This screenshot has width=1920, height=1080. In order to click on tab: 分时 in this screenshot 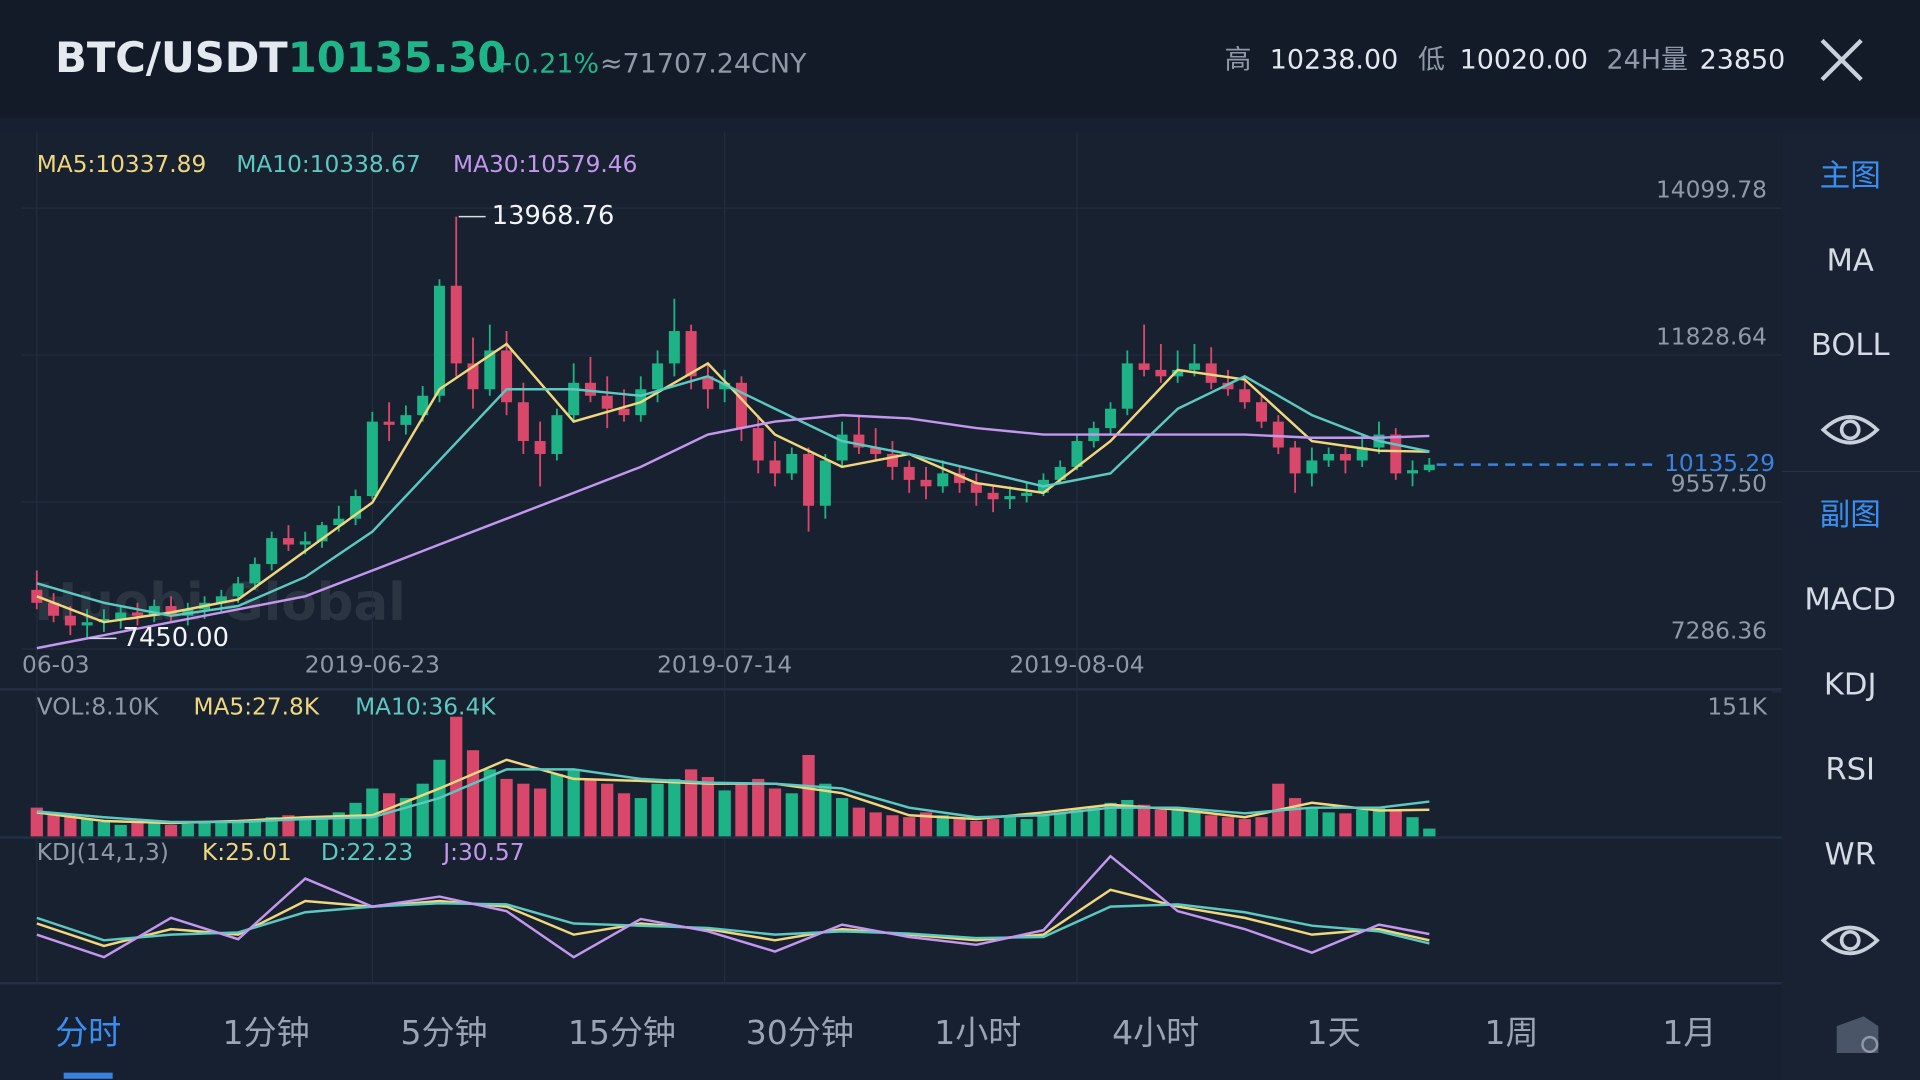, I will do `click(88, 1032)`.